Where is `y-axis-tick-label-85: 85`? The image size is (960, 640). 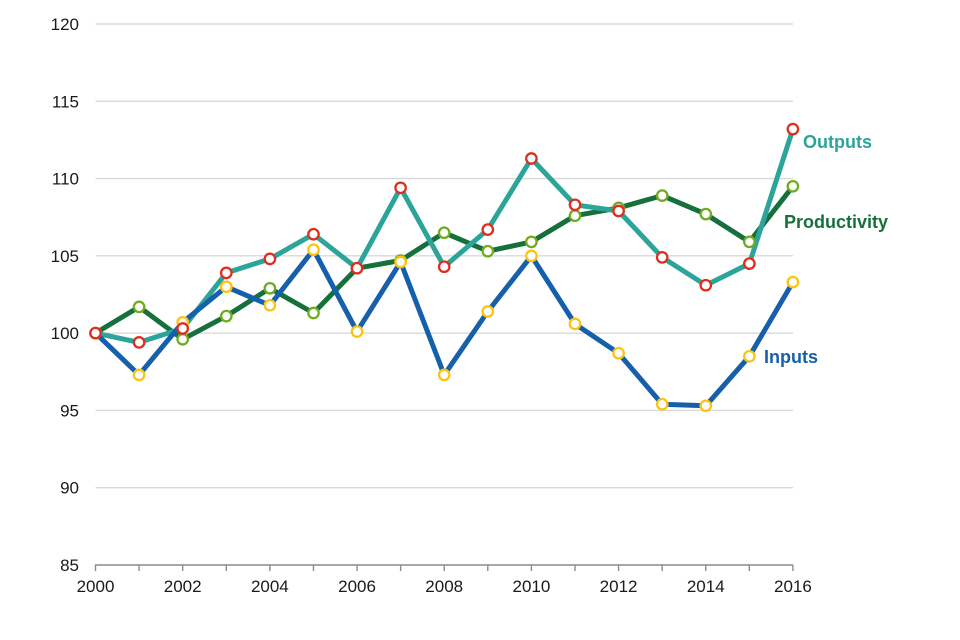 y-axis-tick-label-85: 85 is located at coordinates (69, 565).